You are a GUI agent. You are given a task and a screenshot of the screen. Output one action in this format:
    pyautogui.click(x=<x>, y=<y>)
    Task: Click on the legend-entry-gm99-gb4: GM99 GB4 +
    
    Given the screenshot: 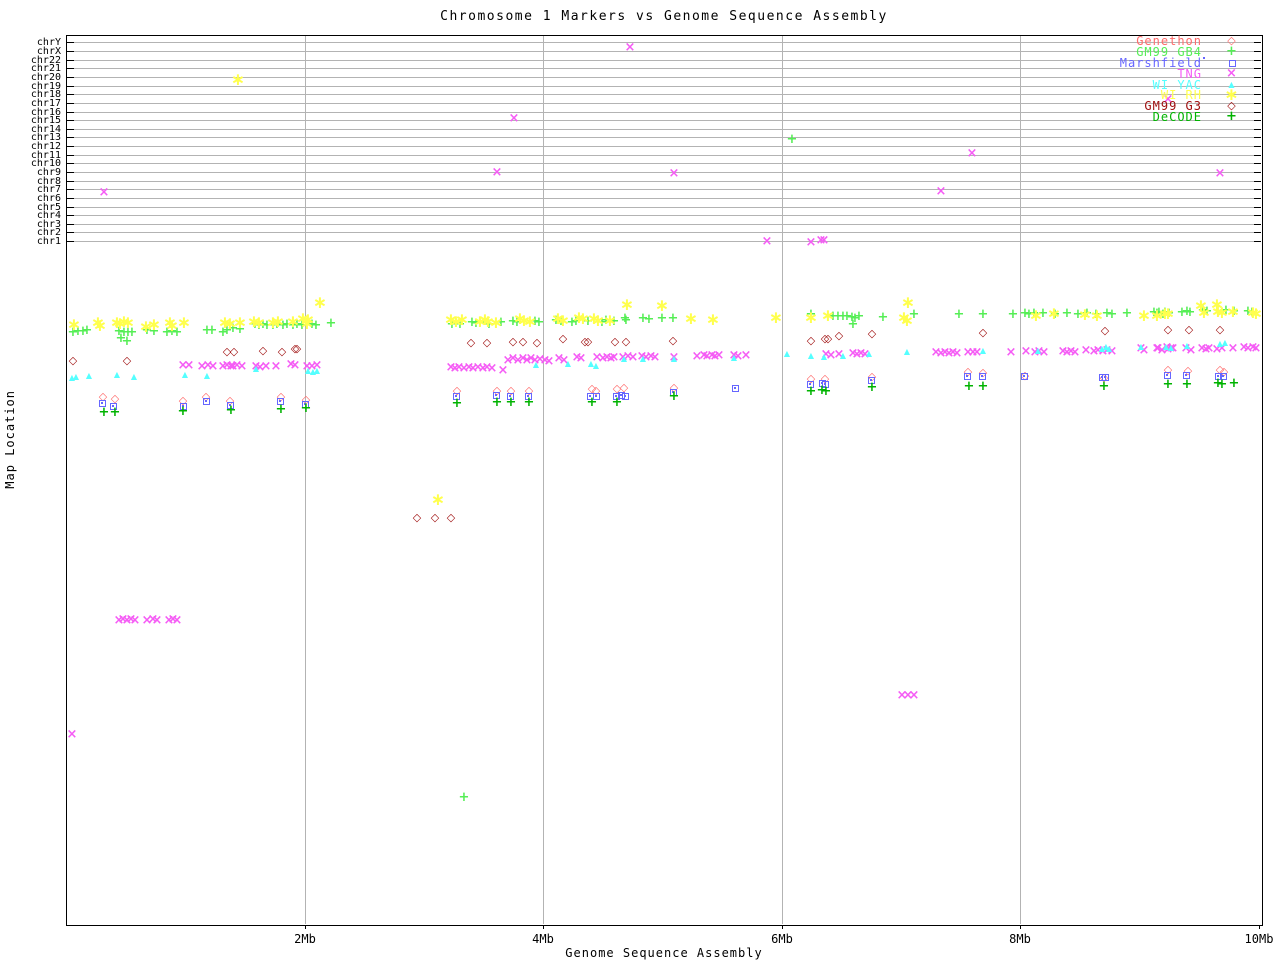 What is the action you would take?
    pyautogui.click(x=1191, y=52)
    